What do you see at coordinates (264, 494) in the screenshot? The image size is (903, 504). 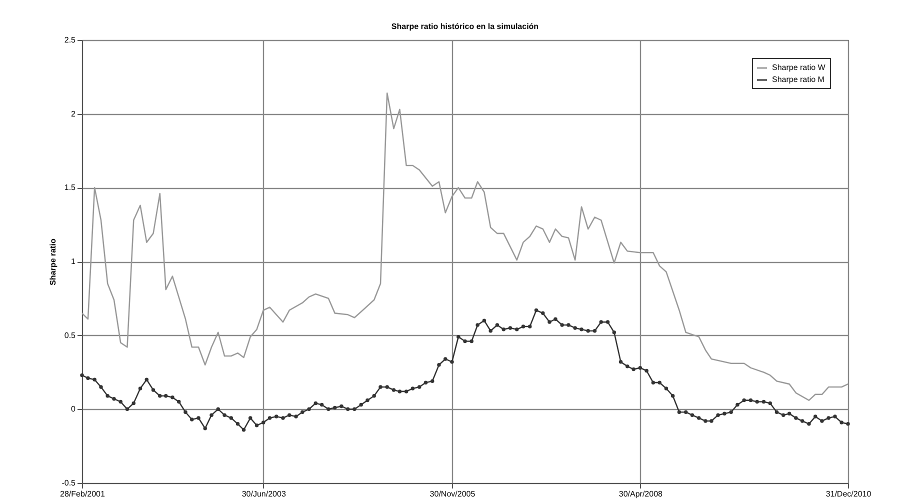 I see `x-tick-label: 30/Jun/2003` at bounding box center [264, 494].